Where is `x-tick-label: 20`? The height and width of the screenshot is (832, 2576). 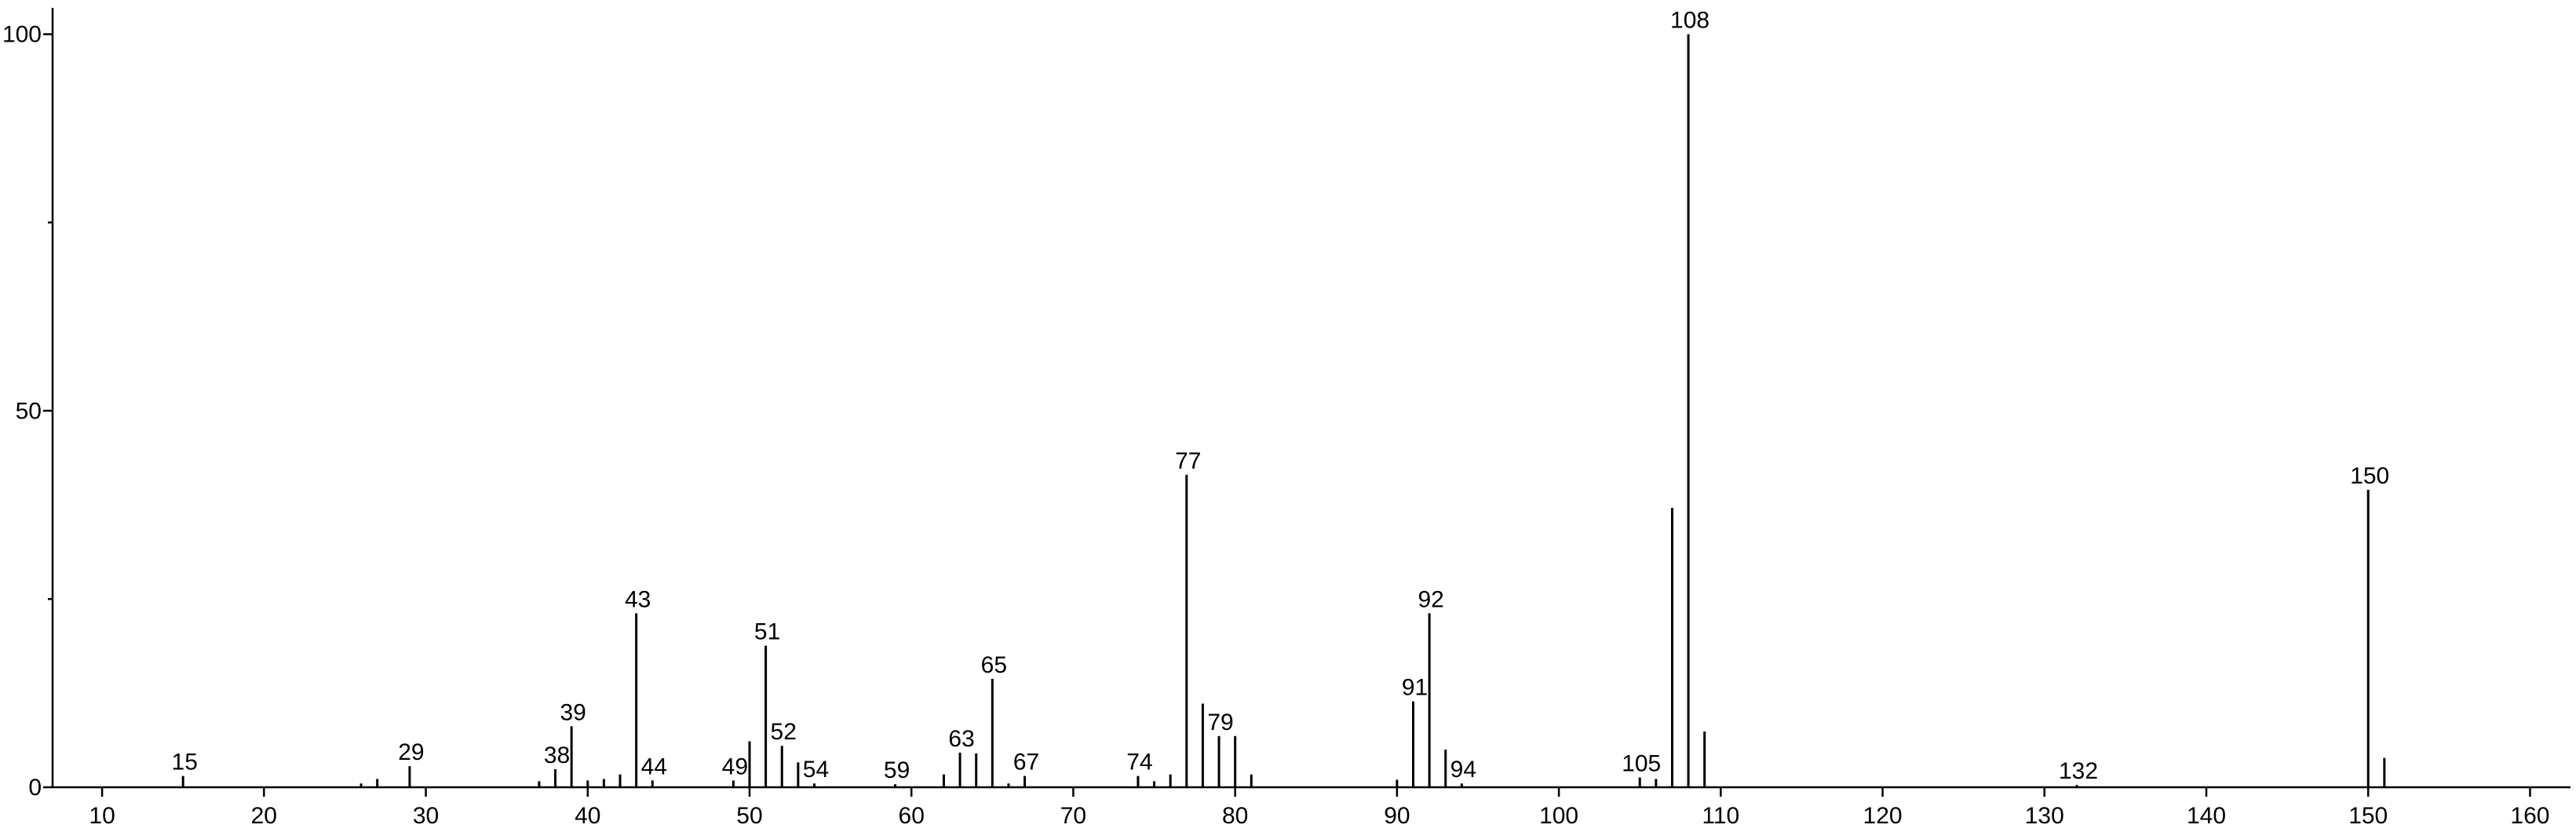
x-tick-label: 20 is located at coordinates (264, 816).